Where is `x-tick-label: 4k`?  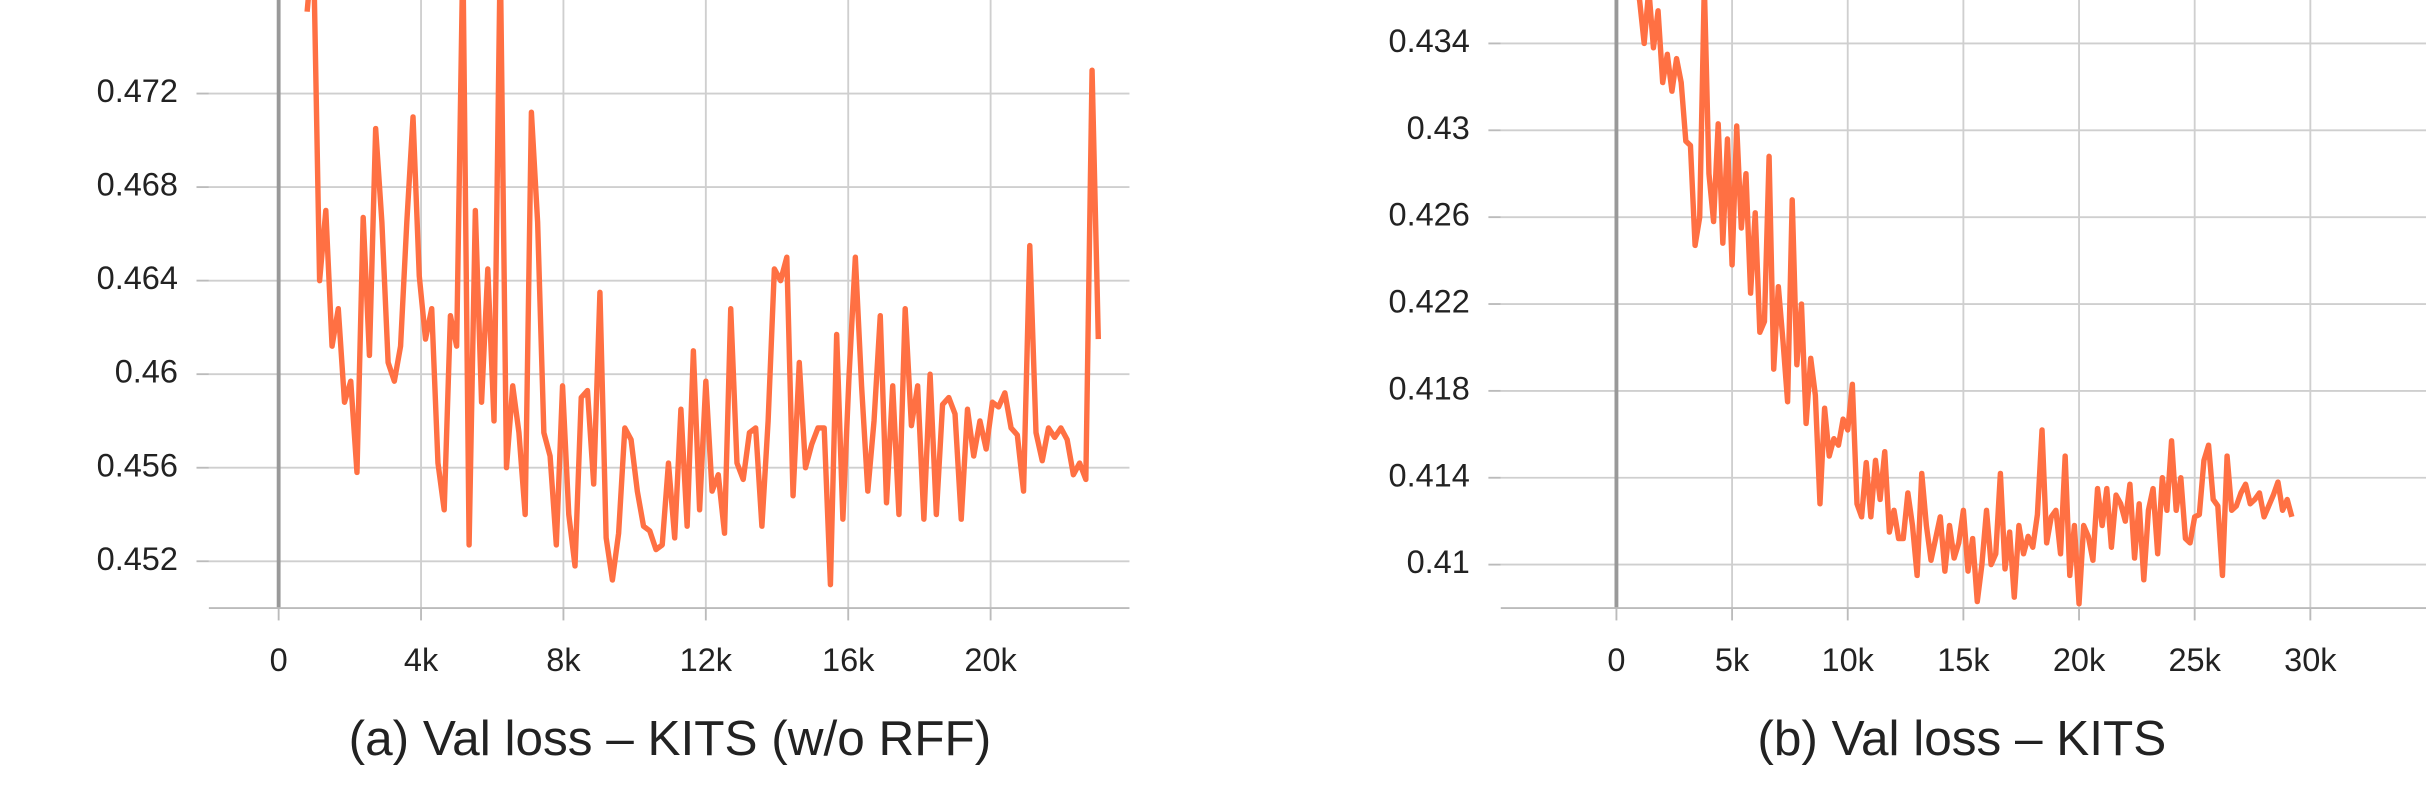
x-tick-label: 4k is located at coordinates (421, 660).